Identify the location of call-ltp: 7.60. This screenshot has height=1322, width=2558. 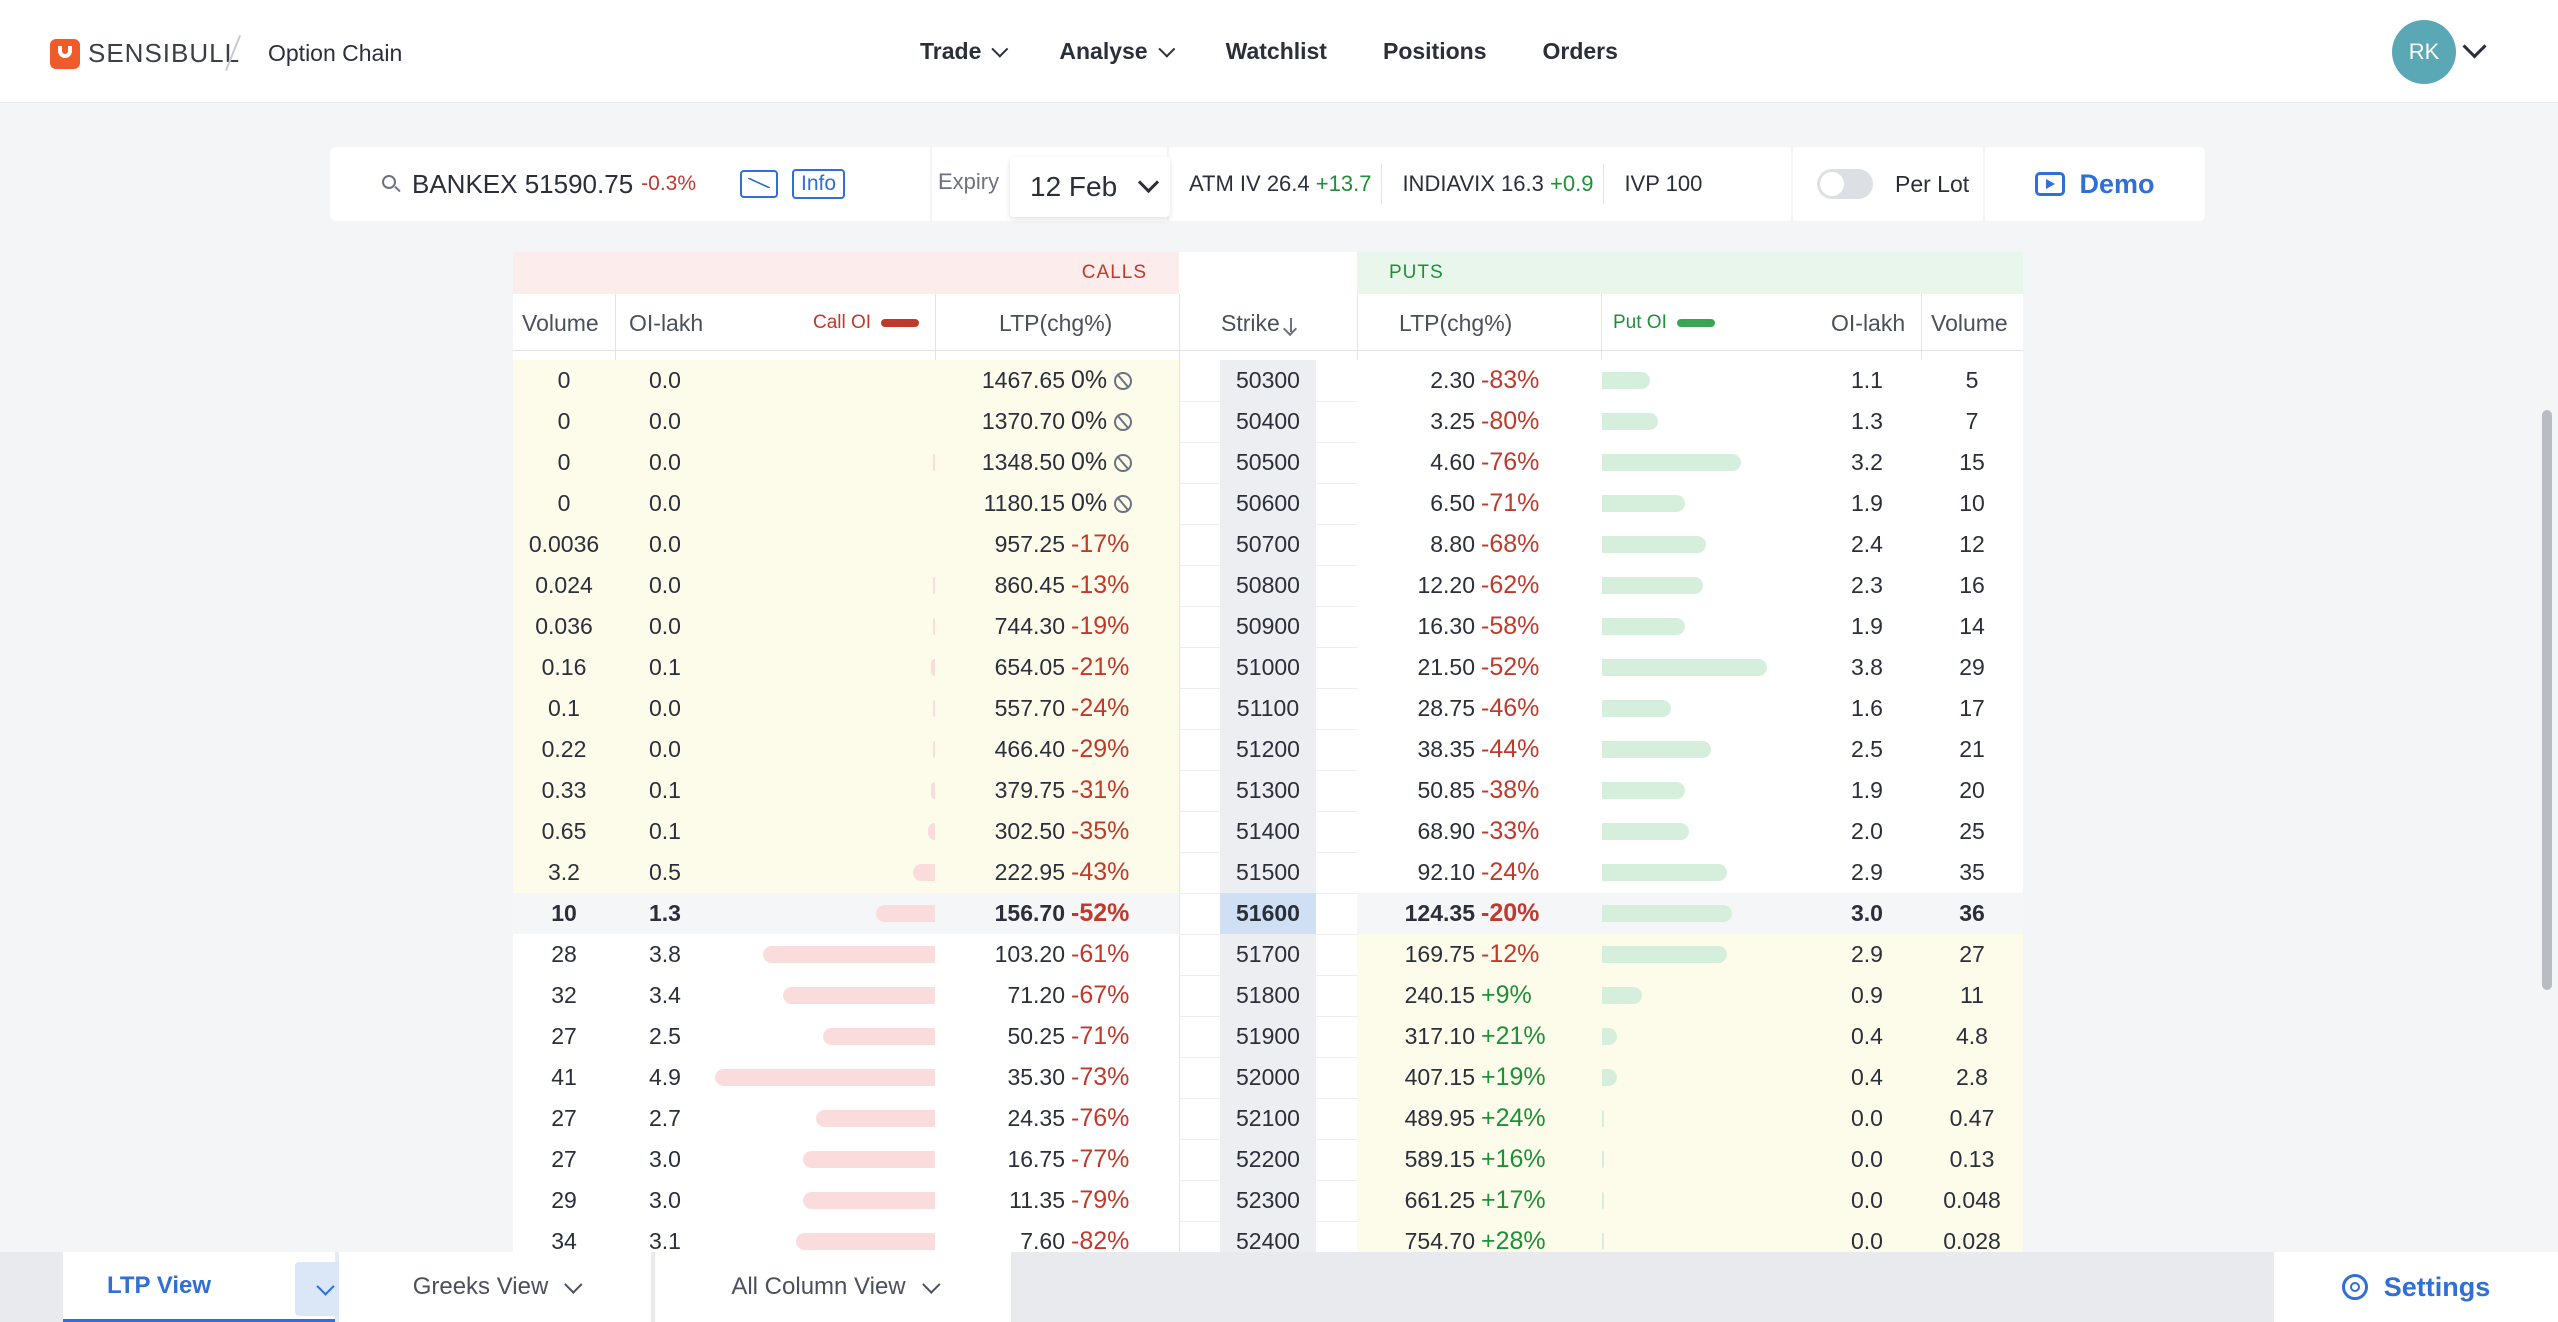
(1042, 1240).